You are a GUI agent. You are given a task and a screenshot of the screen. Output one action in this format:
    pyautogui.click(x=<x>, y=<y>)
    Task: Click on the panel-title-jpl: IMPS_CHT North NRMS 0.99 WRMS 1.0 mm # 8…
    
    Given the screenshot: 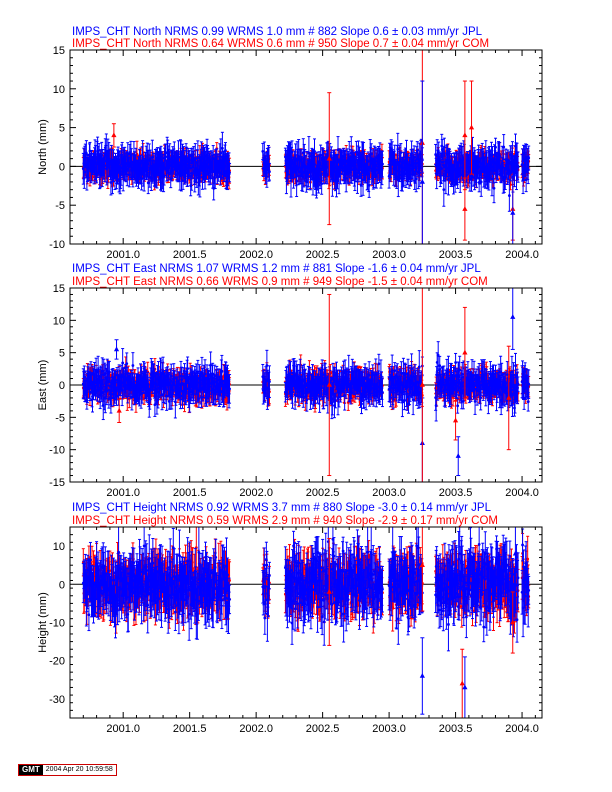 What is the action you would take?
    pyautogui.click(x=277, y=32)
    